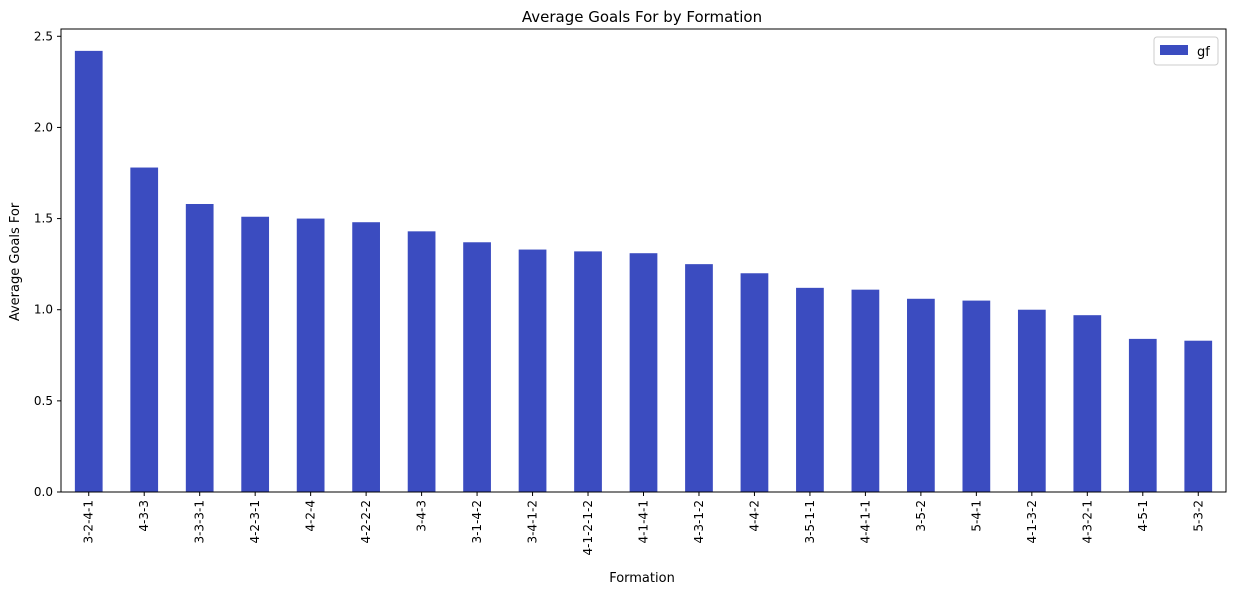 This screenshot has width=1233, height=595. What do you see at coordinates (43, 401) in the screenshot?
I see `y-tick-label: 0.5` at bounding box center [43, 401].